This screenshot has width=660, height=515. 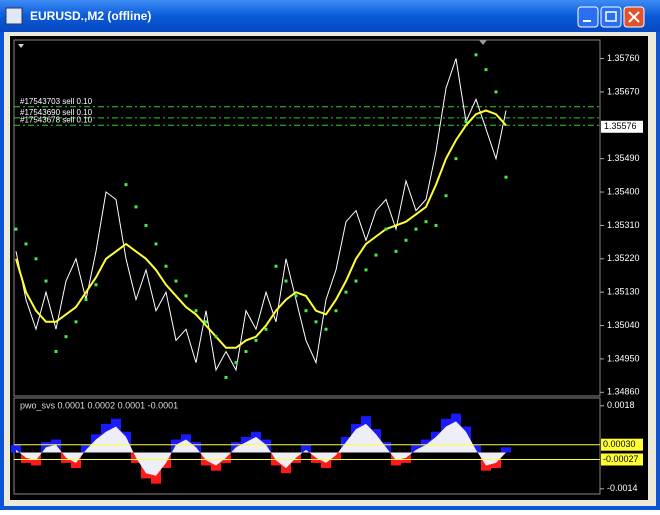 I want to click on maximize-icon, so click(x=611, y=16).